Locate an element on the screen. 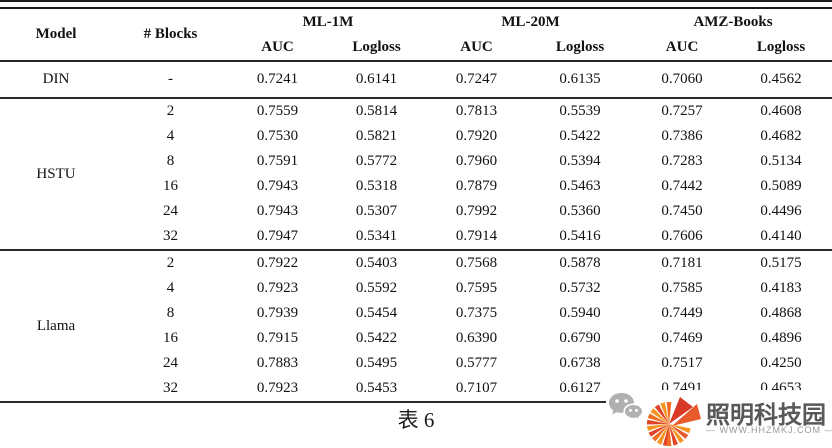 The height and width of the screenshot is (448, 832). value-cell: 0.7450 is located at coordinates (682, 211).